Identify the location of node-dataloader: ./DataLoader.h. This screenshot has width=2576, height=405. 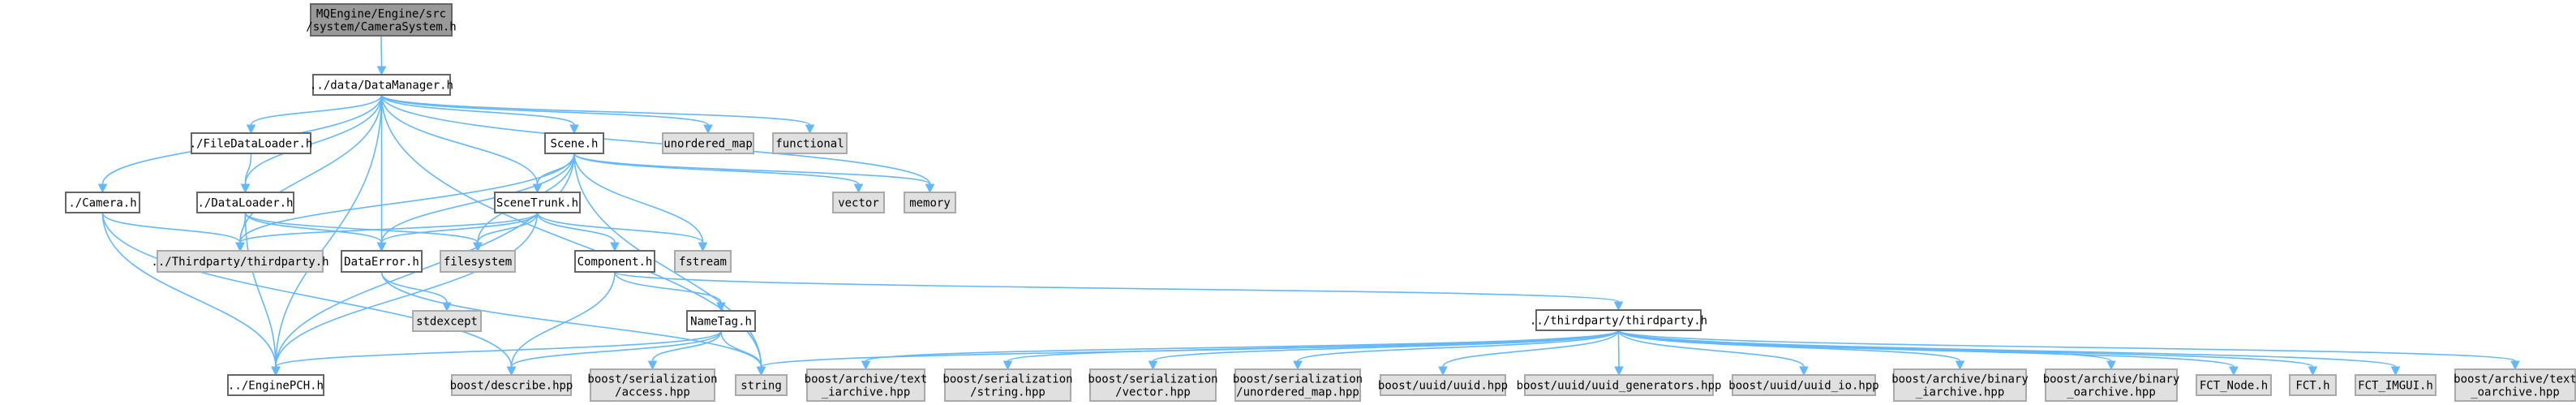
(245, 202).